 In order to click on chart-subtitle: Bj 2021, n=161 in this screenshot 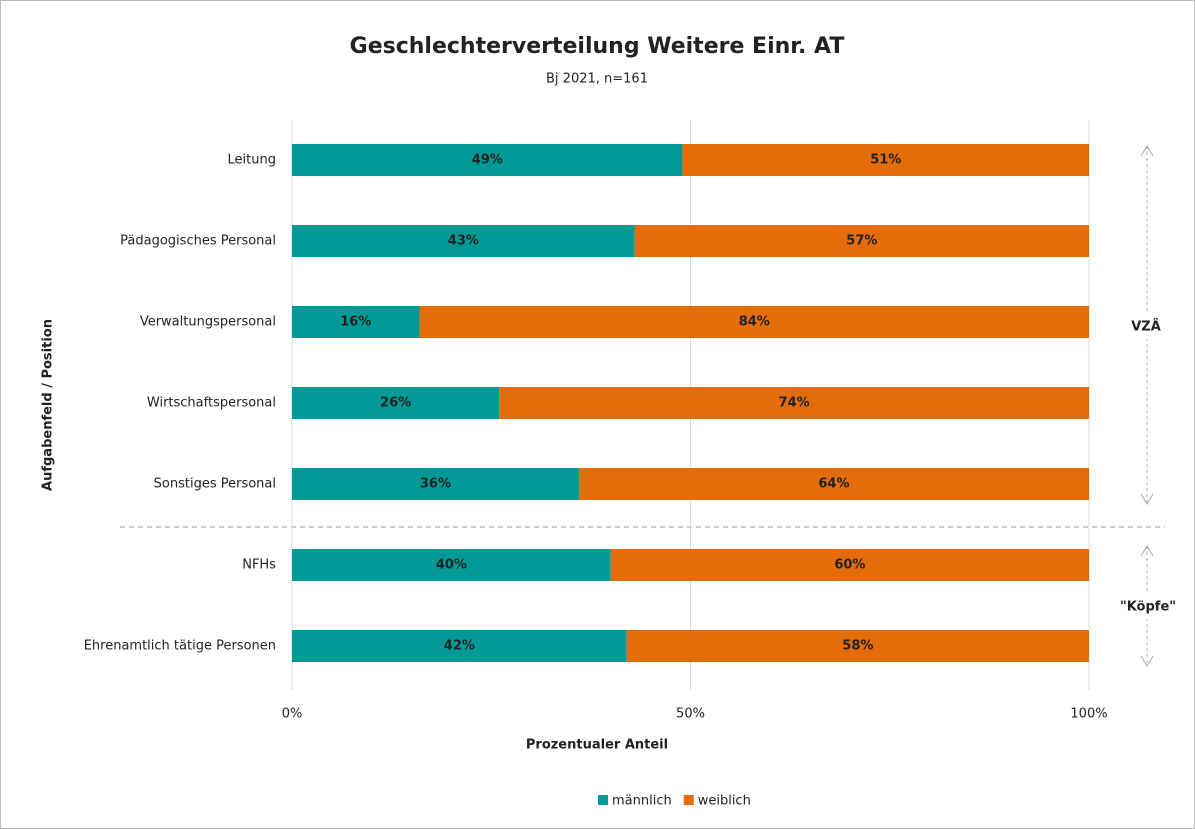, I will do `click(597, 79)`.